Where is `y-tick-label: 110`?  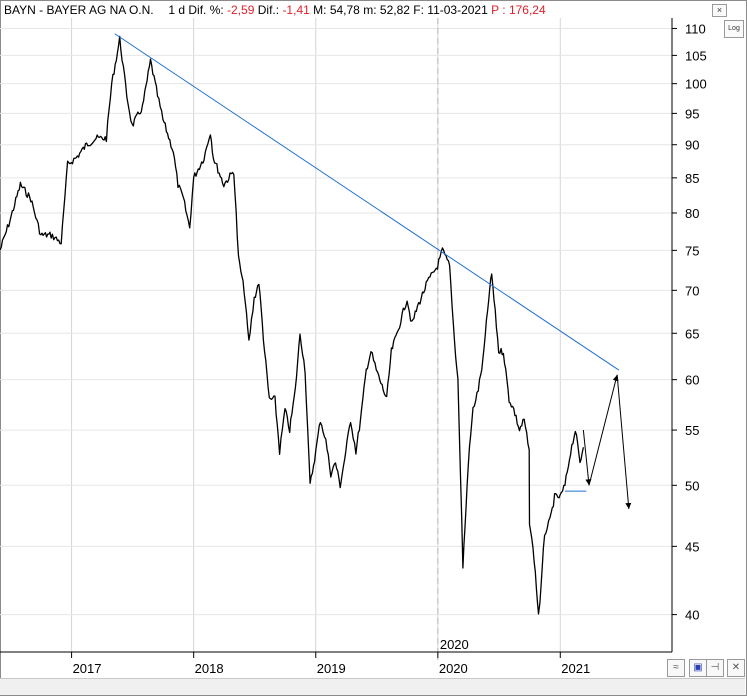
y-tick-label: 110 is located at coordinates (695, 28).